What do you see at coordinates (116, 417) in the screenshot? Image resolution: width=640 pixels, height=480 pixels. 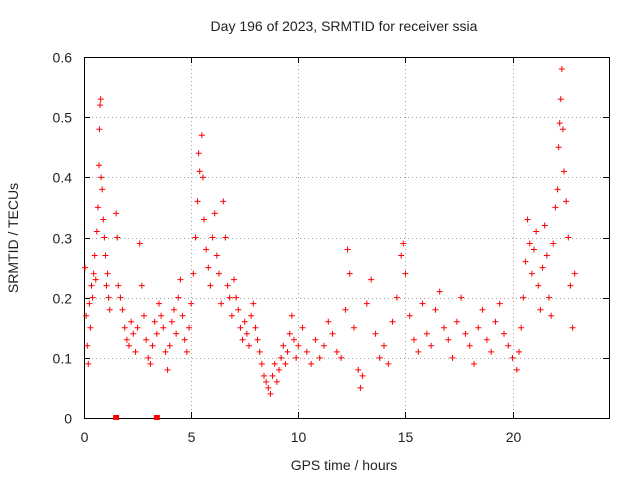 I see `xaxis-marker` at bounding box center [116, 417].